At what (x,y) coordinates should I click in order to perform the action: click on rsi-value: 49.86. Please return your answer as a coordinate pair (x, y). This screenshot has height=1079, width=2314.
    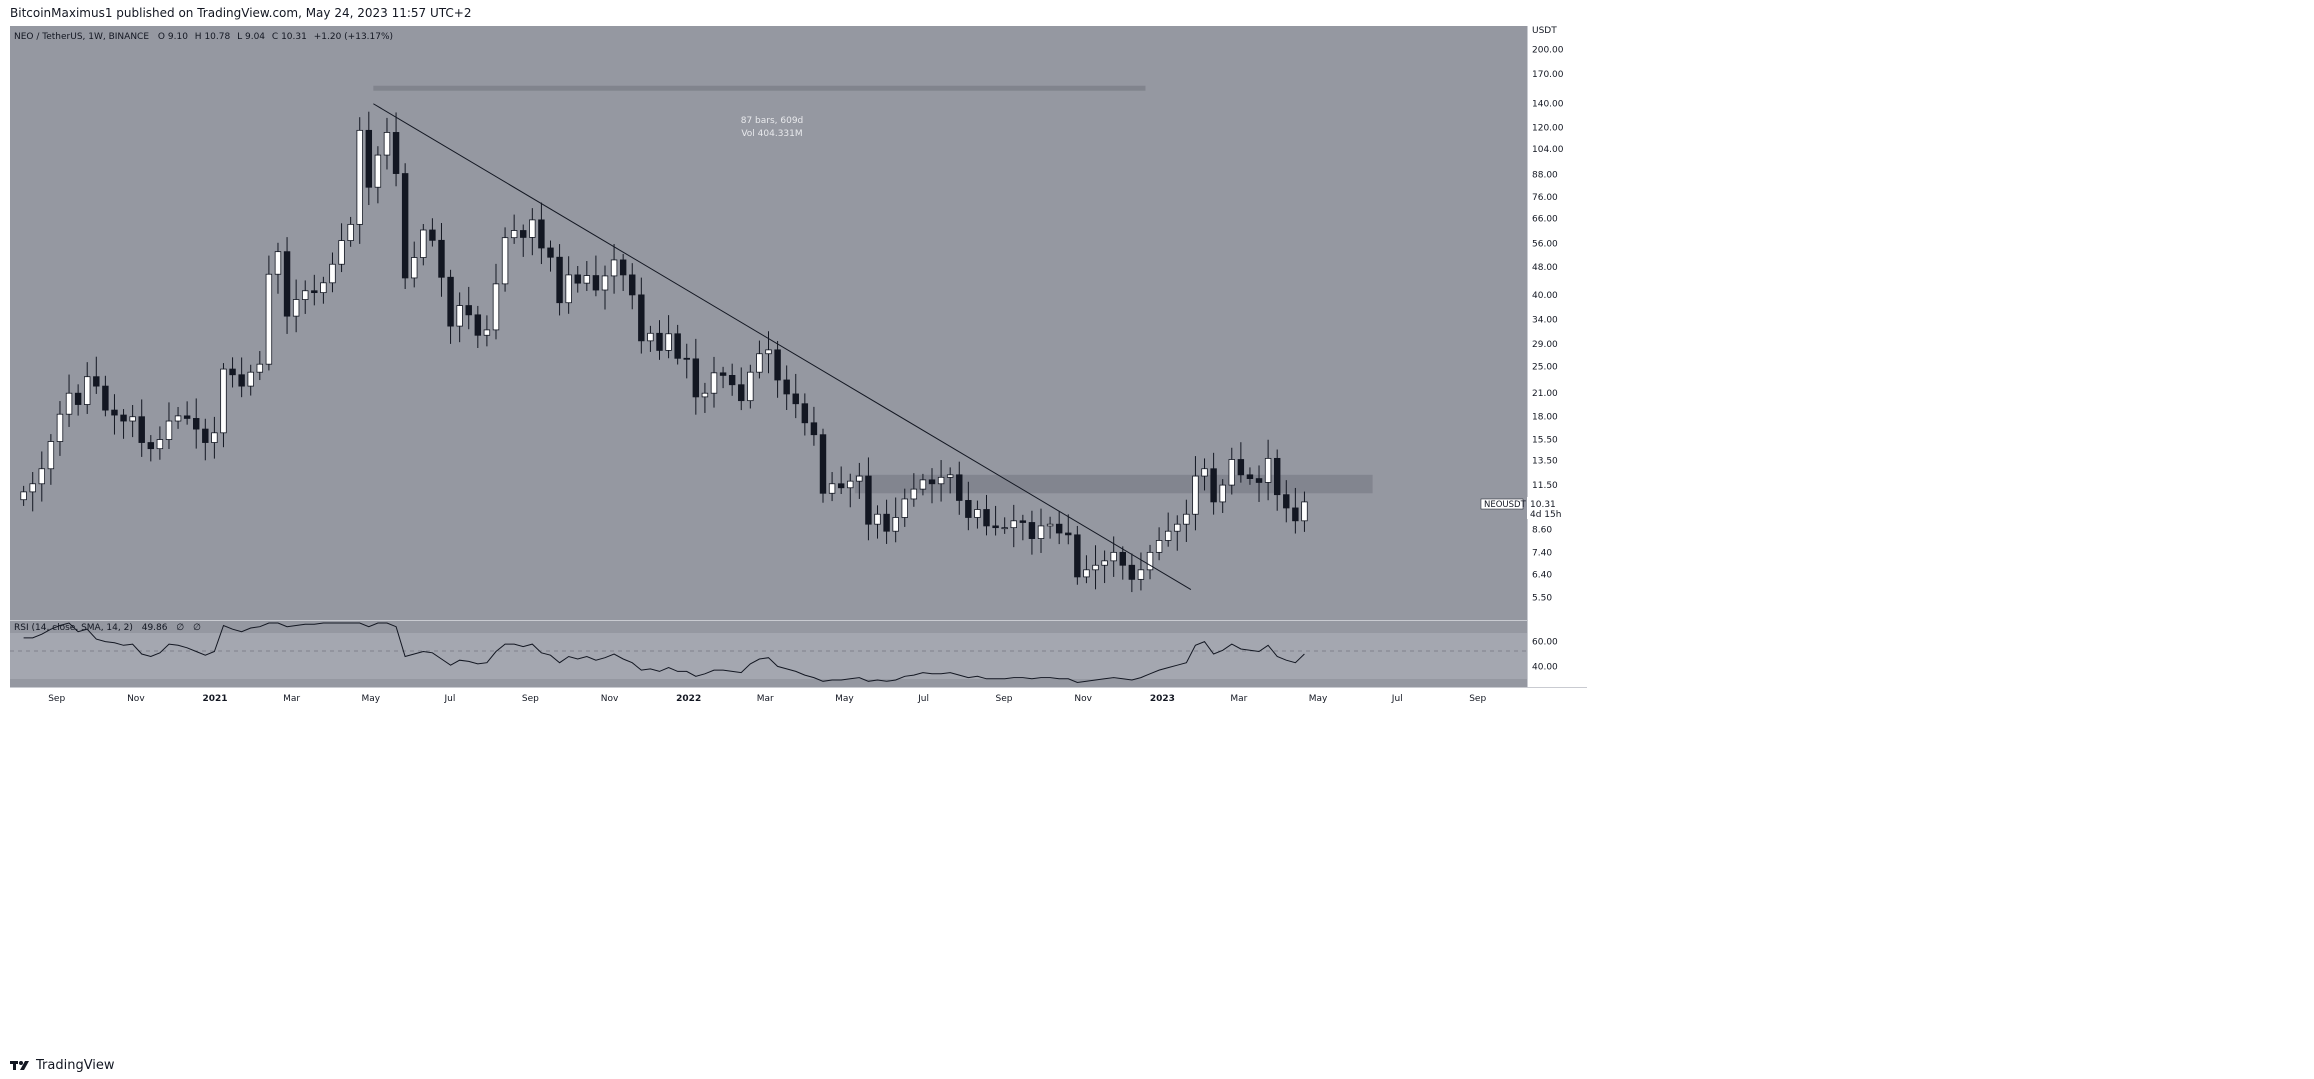
    Looking at the image, I should click on (155, 628).